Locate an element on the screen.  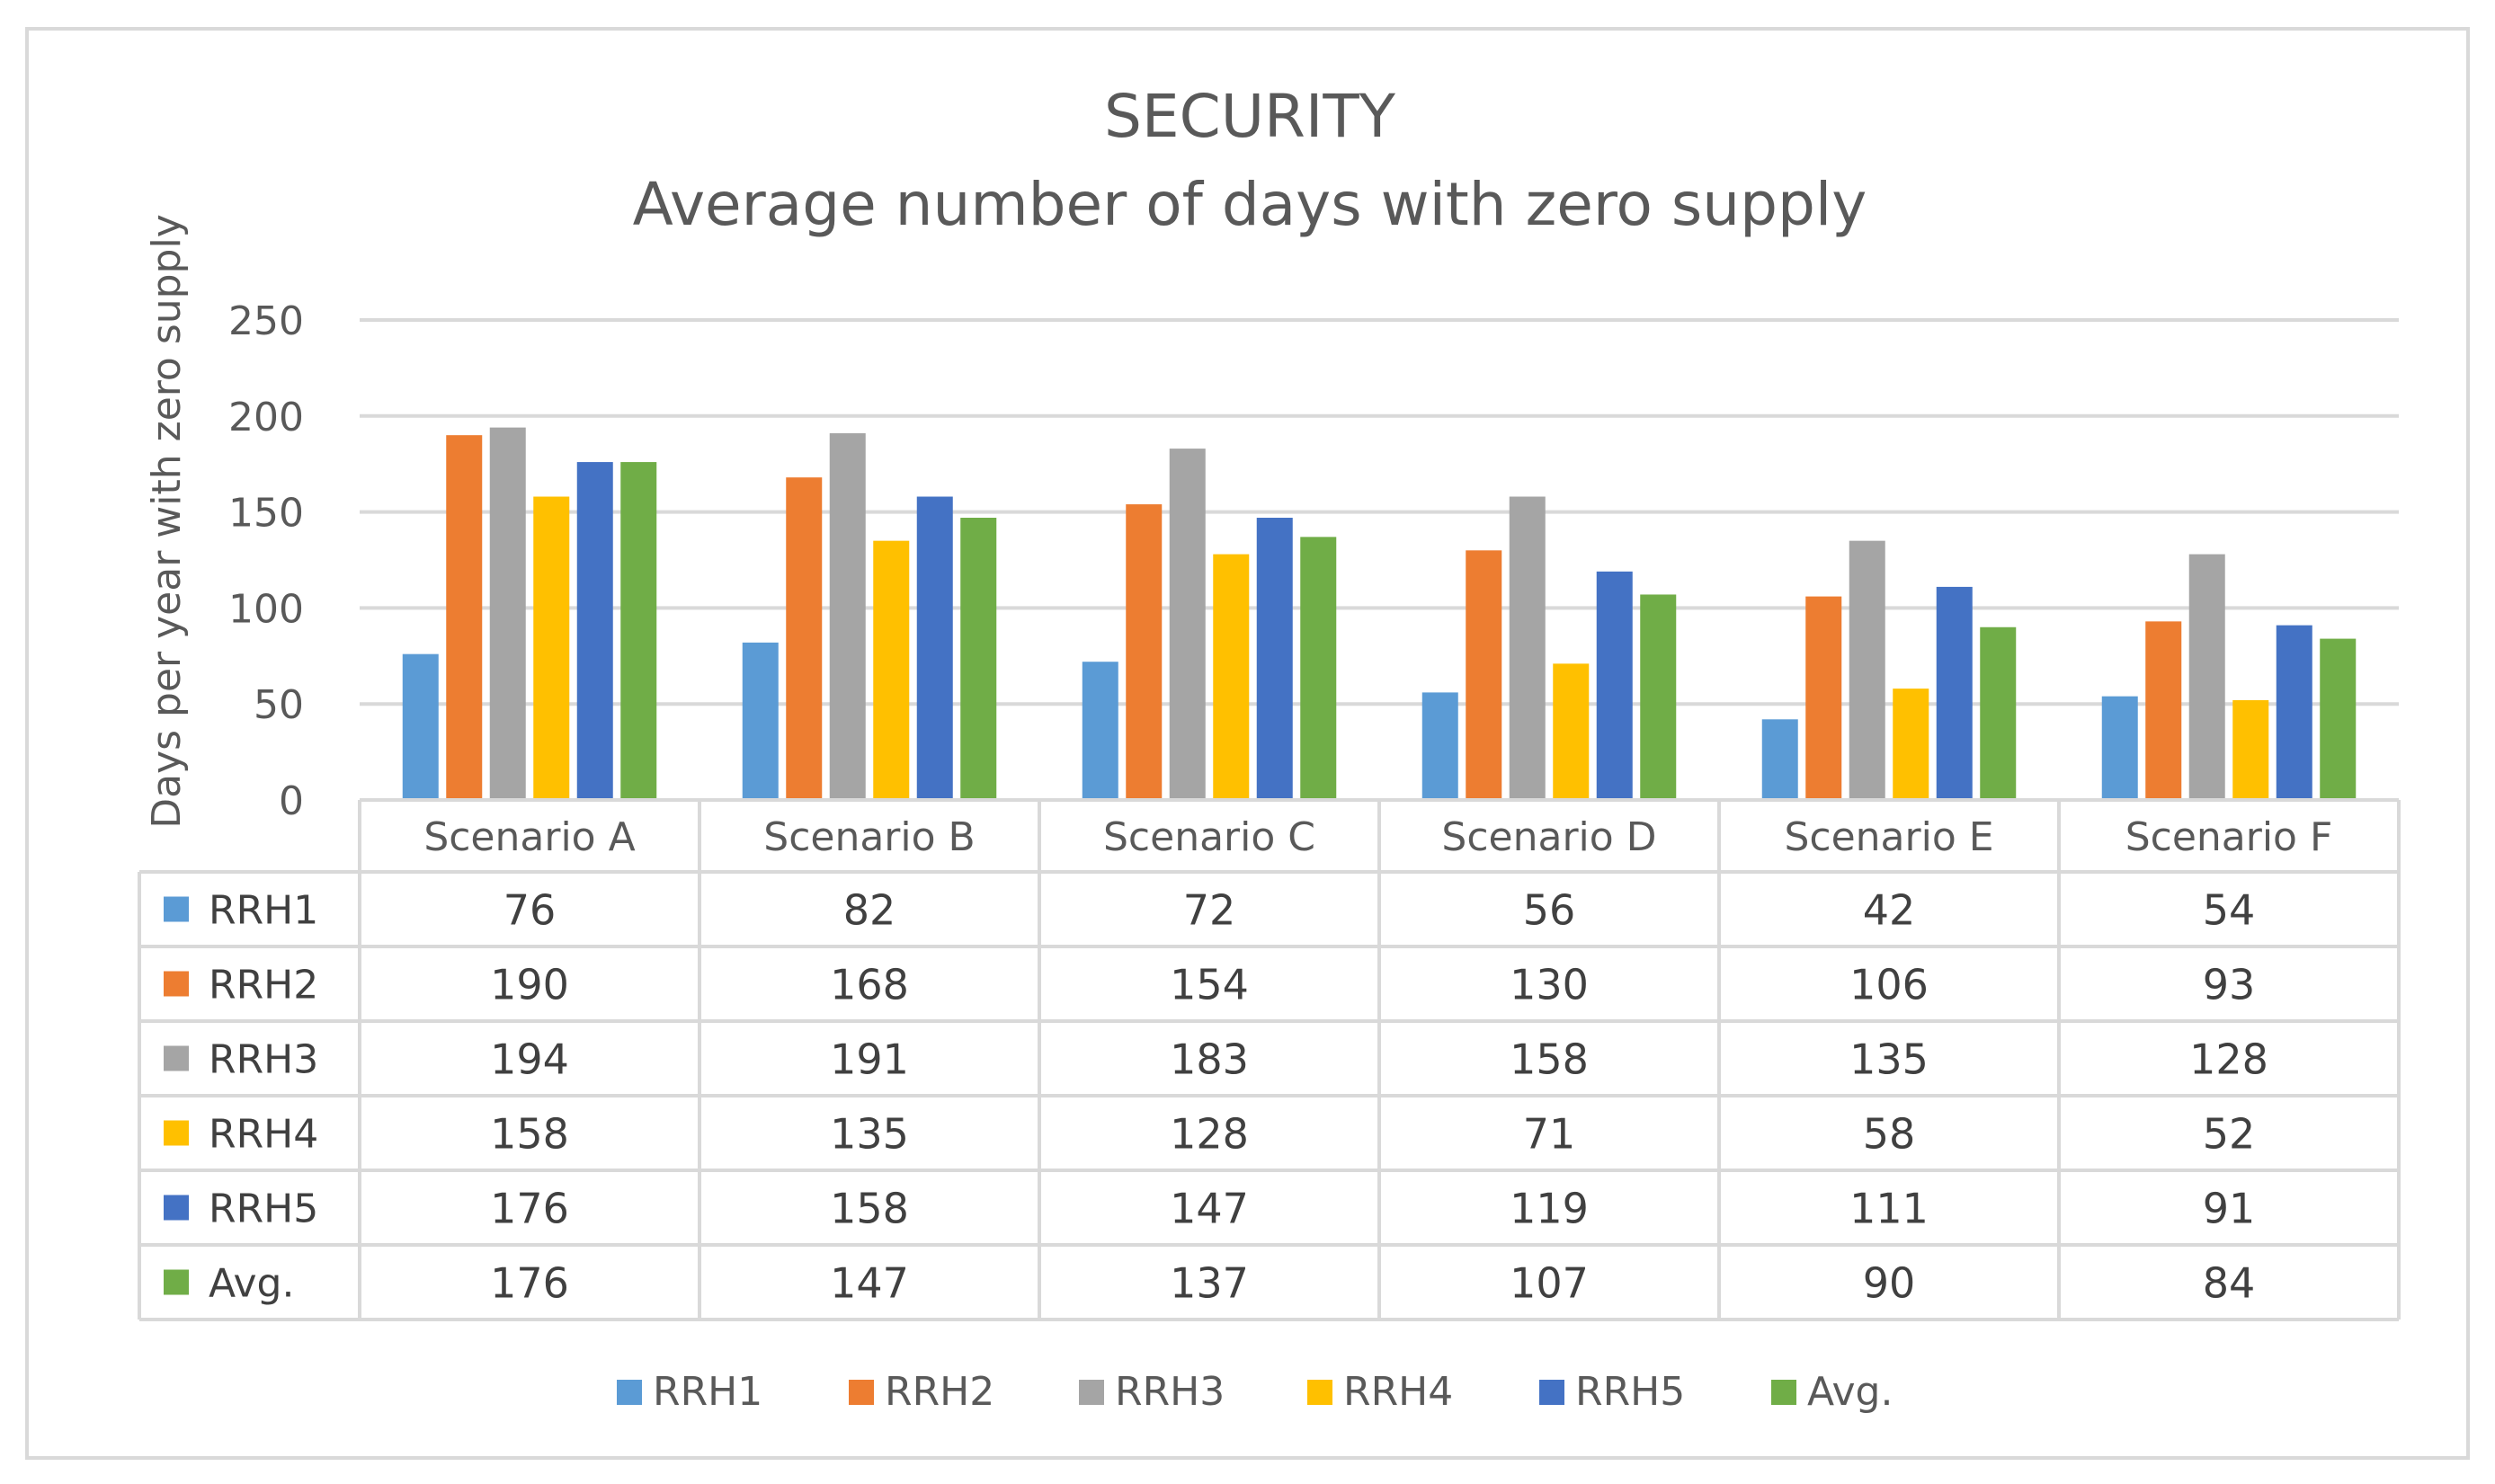
legend-label: RRH4 is located at coordinates (1398, 1392).